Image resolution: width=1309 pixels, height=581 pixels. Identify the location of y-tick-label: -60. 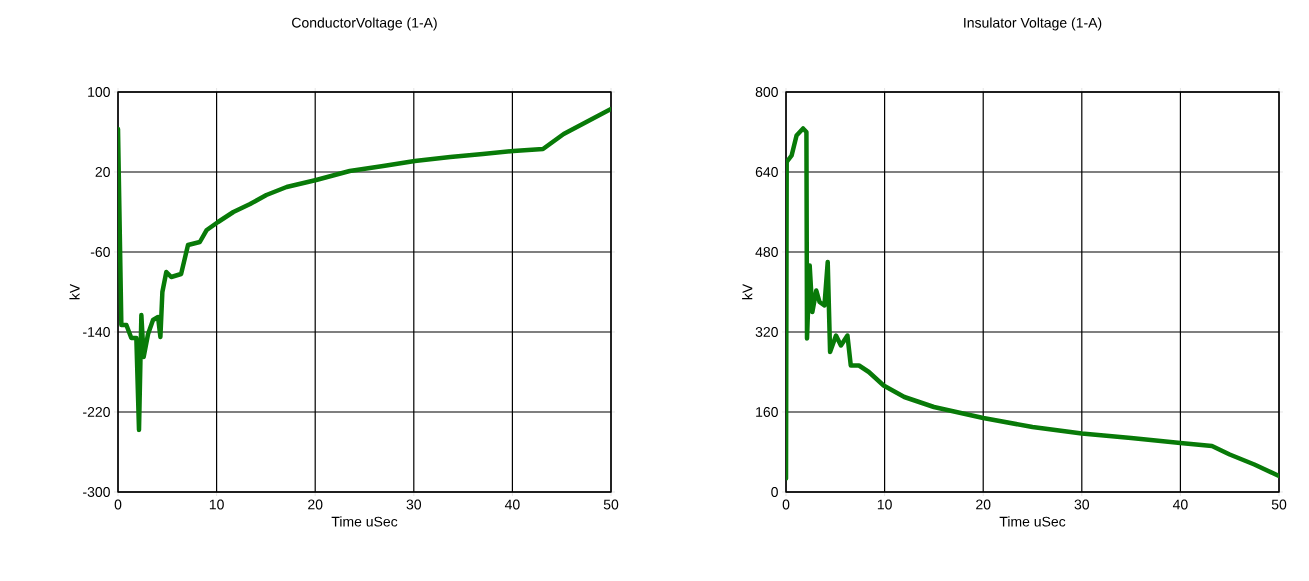
(100, 252).